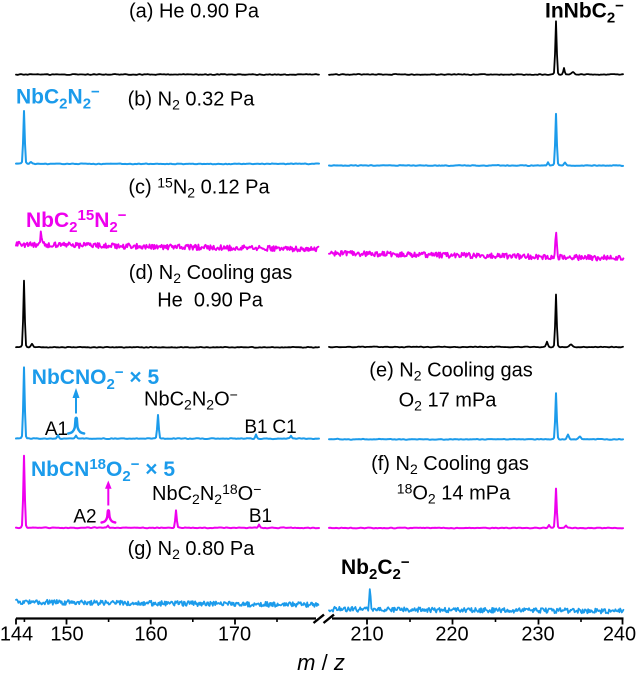 The height and width of the screenshot is (678, 640). Describe the element at coordinates (199, 188) in the screenshot. I see `svg-text: (c) 15N2 0.12 Pa` at that location.